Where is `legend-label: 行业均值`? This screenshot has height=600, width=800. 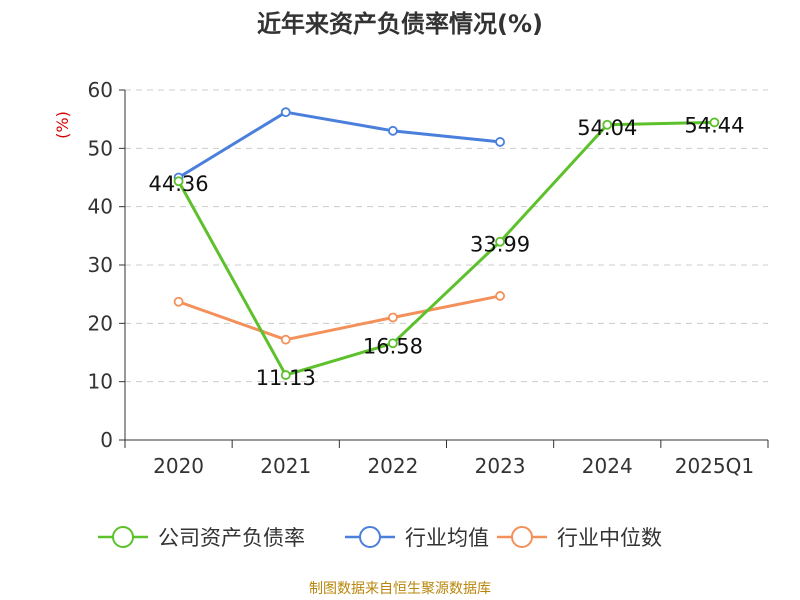
legend-label: 行业均值 is located at coordinates (447, 538).